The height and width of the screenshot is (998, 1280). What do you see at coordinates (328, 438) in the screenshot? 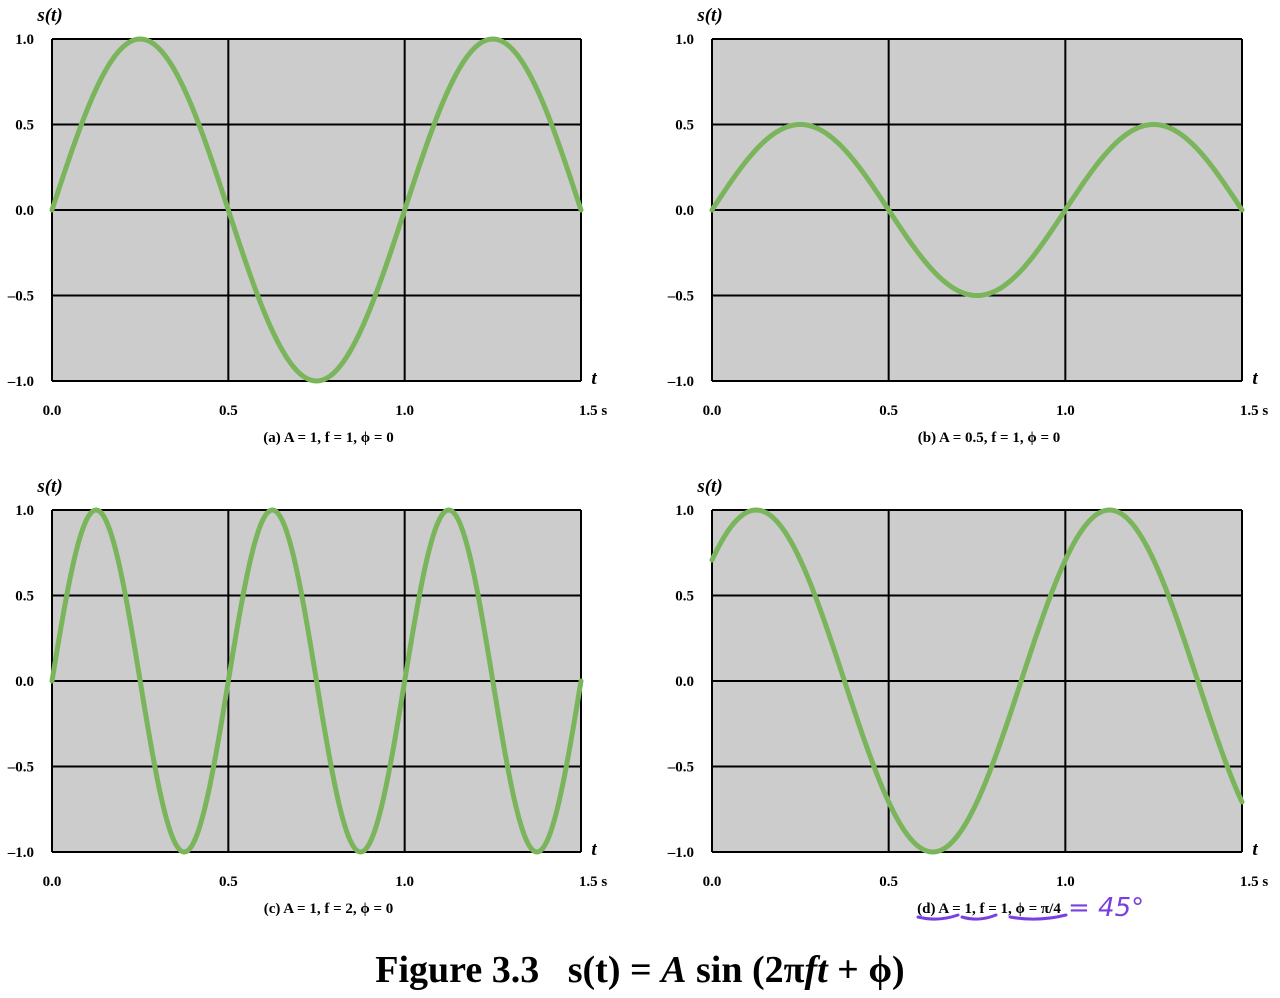
I see `panel-caption: (a) A = 1, f = 1, ϕ = 0` at bounding box center [328, 438].